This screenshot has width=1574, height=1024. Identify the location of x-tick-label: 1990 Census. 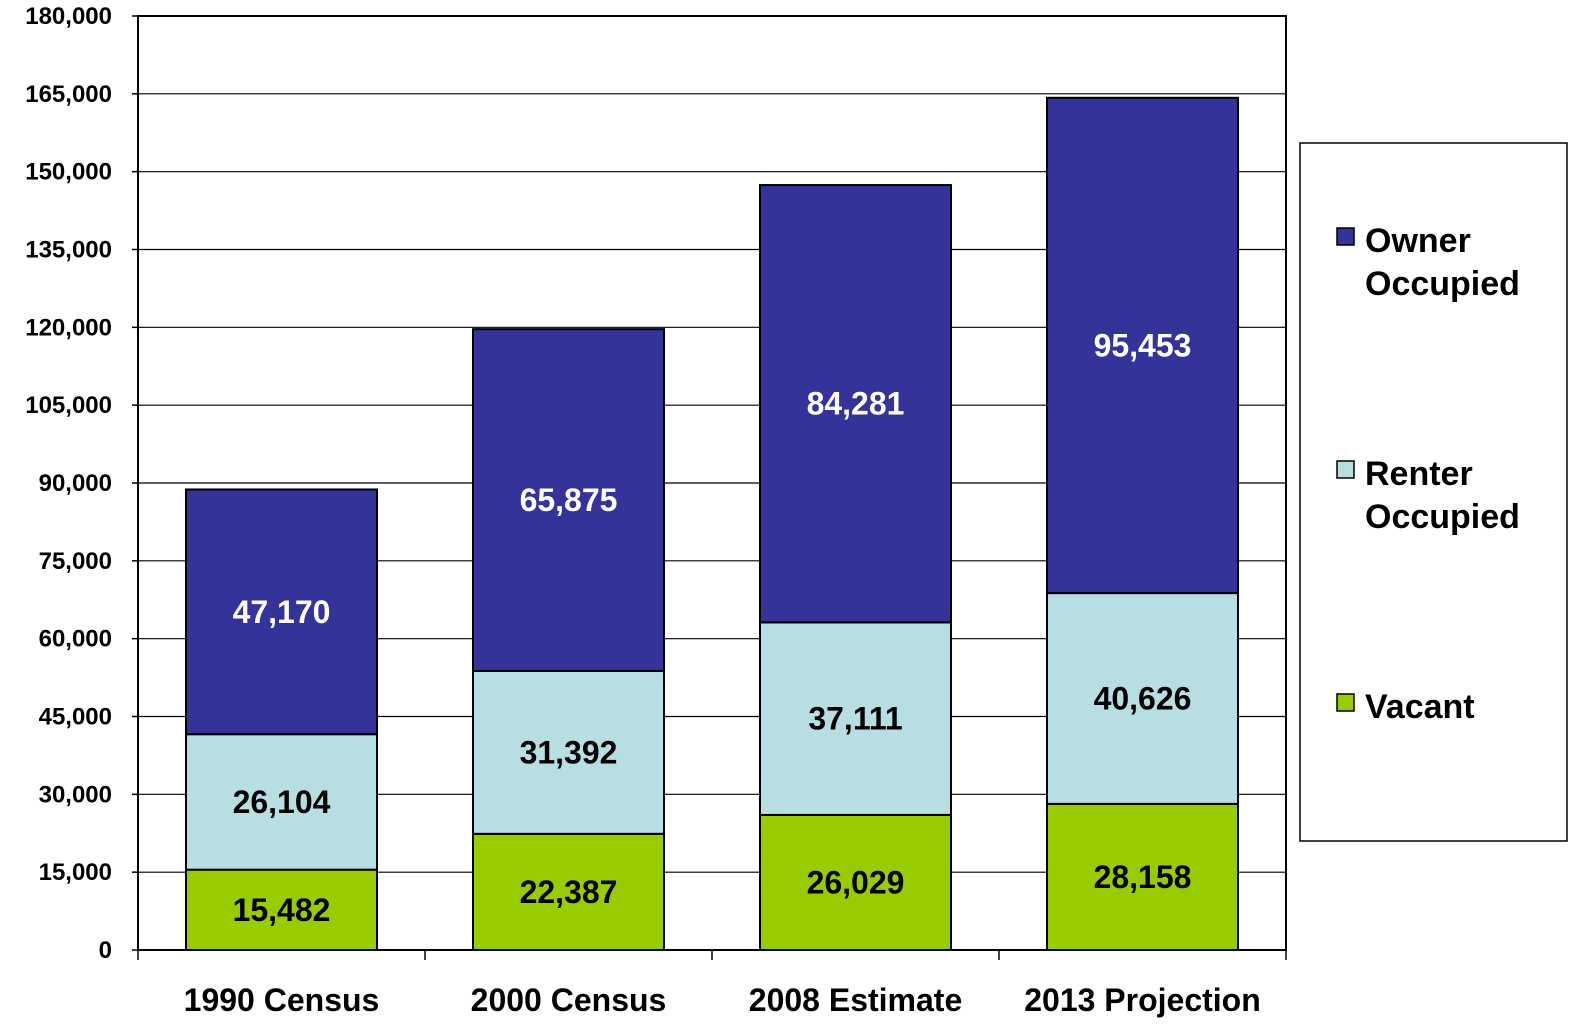
(282, 1000).